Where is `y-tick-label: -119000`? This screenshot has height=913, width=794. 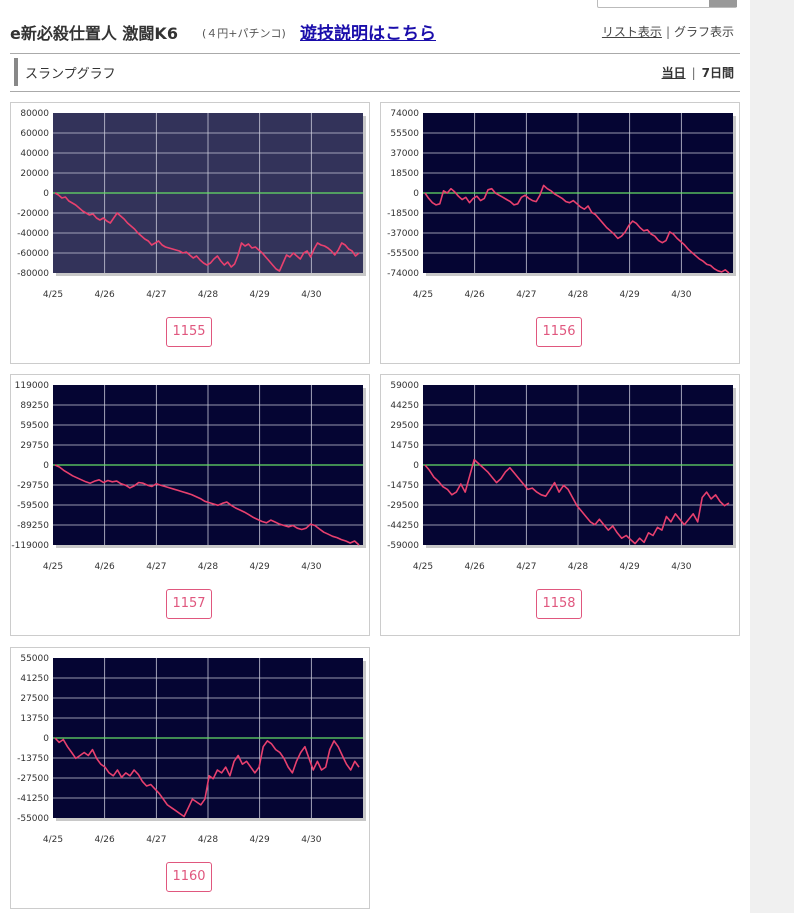
y-tick-label: -119000 is located at coordinates (30, 546).